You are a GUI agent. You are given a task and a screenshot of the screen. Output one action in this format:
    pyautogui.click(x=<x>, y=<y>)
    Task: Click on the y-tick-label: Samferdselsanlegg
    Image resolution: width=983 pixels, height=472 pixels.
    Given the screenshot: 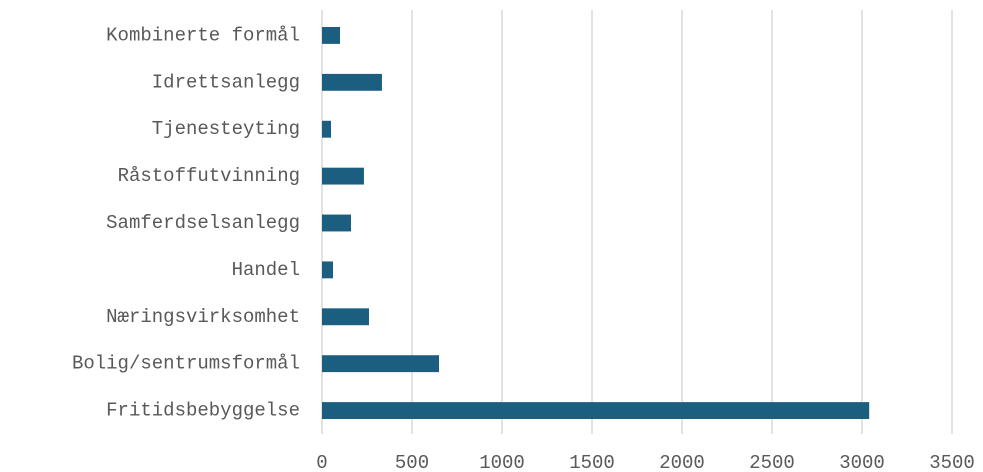 What is the action you would take?
    pyautogui.click(x=203, y=223)
    